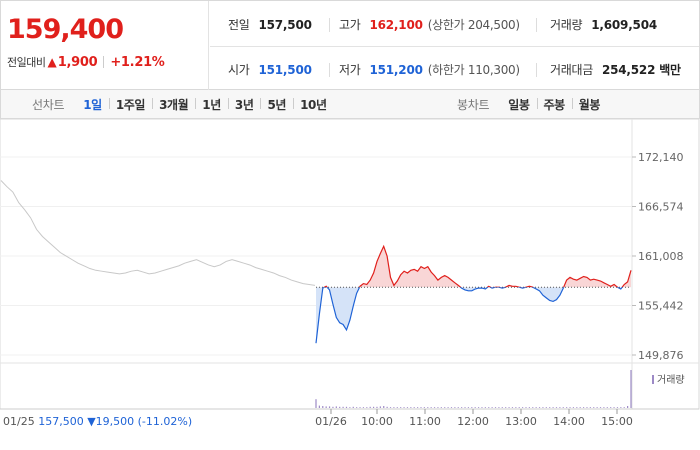 The height and width of the screenshot is (450, 700). I want to click on upper-limit-note: (상한가 204,500), so click(473, 25).